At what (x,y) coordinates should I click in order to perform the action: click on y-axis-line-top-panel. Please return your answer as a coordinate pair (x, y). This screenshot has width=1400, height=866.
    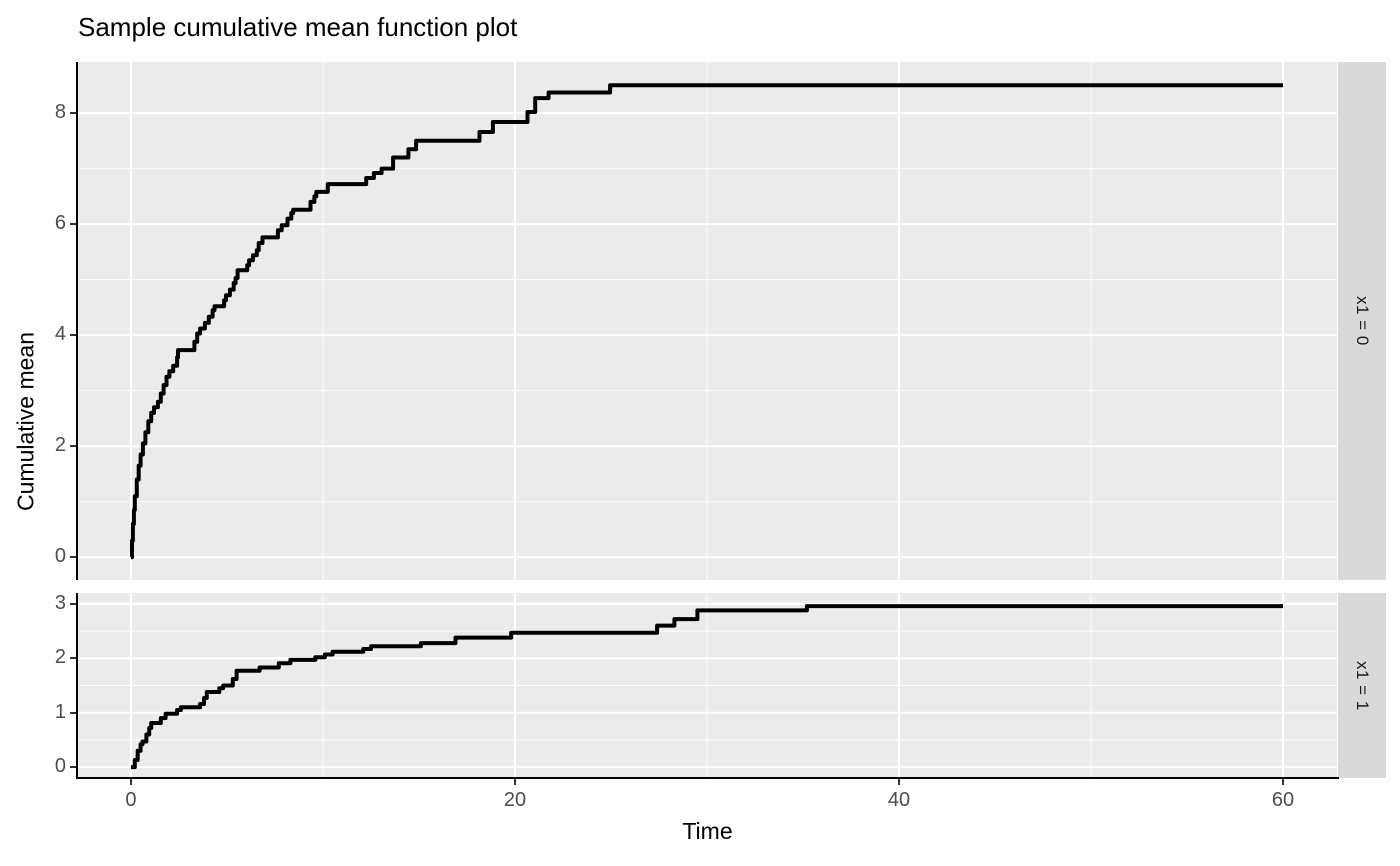
    Looking at the image, I should click on (77, 321).